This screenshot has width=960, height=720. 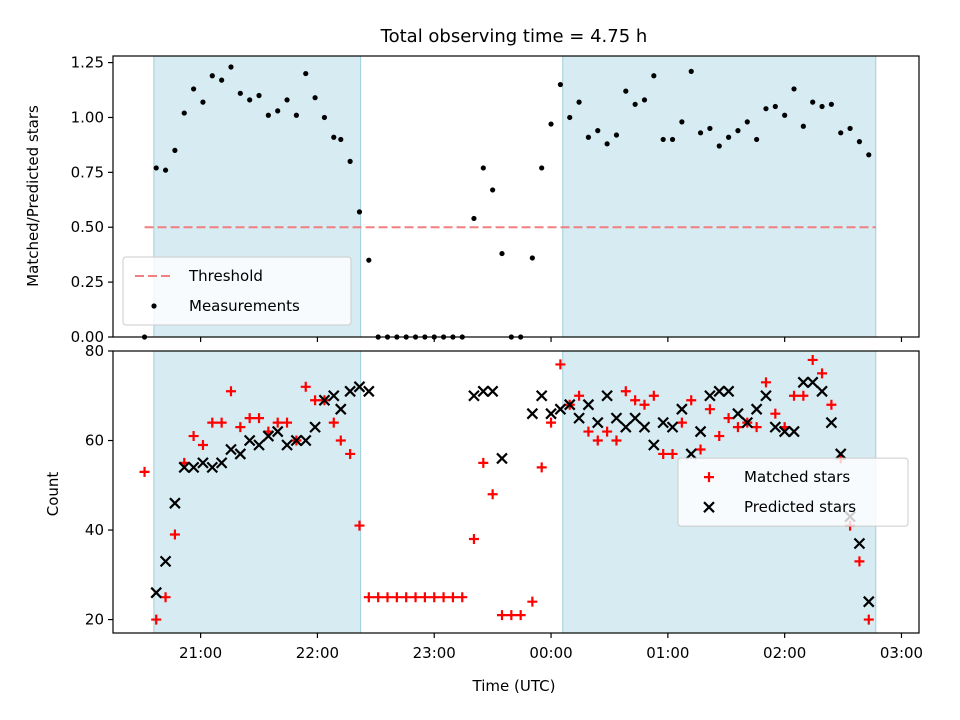 I want to click on legend-entry: Threshold, so click(x=225, y=276).